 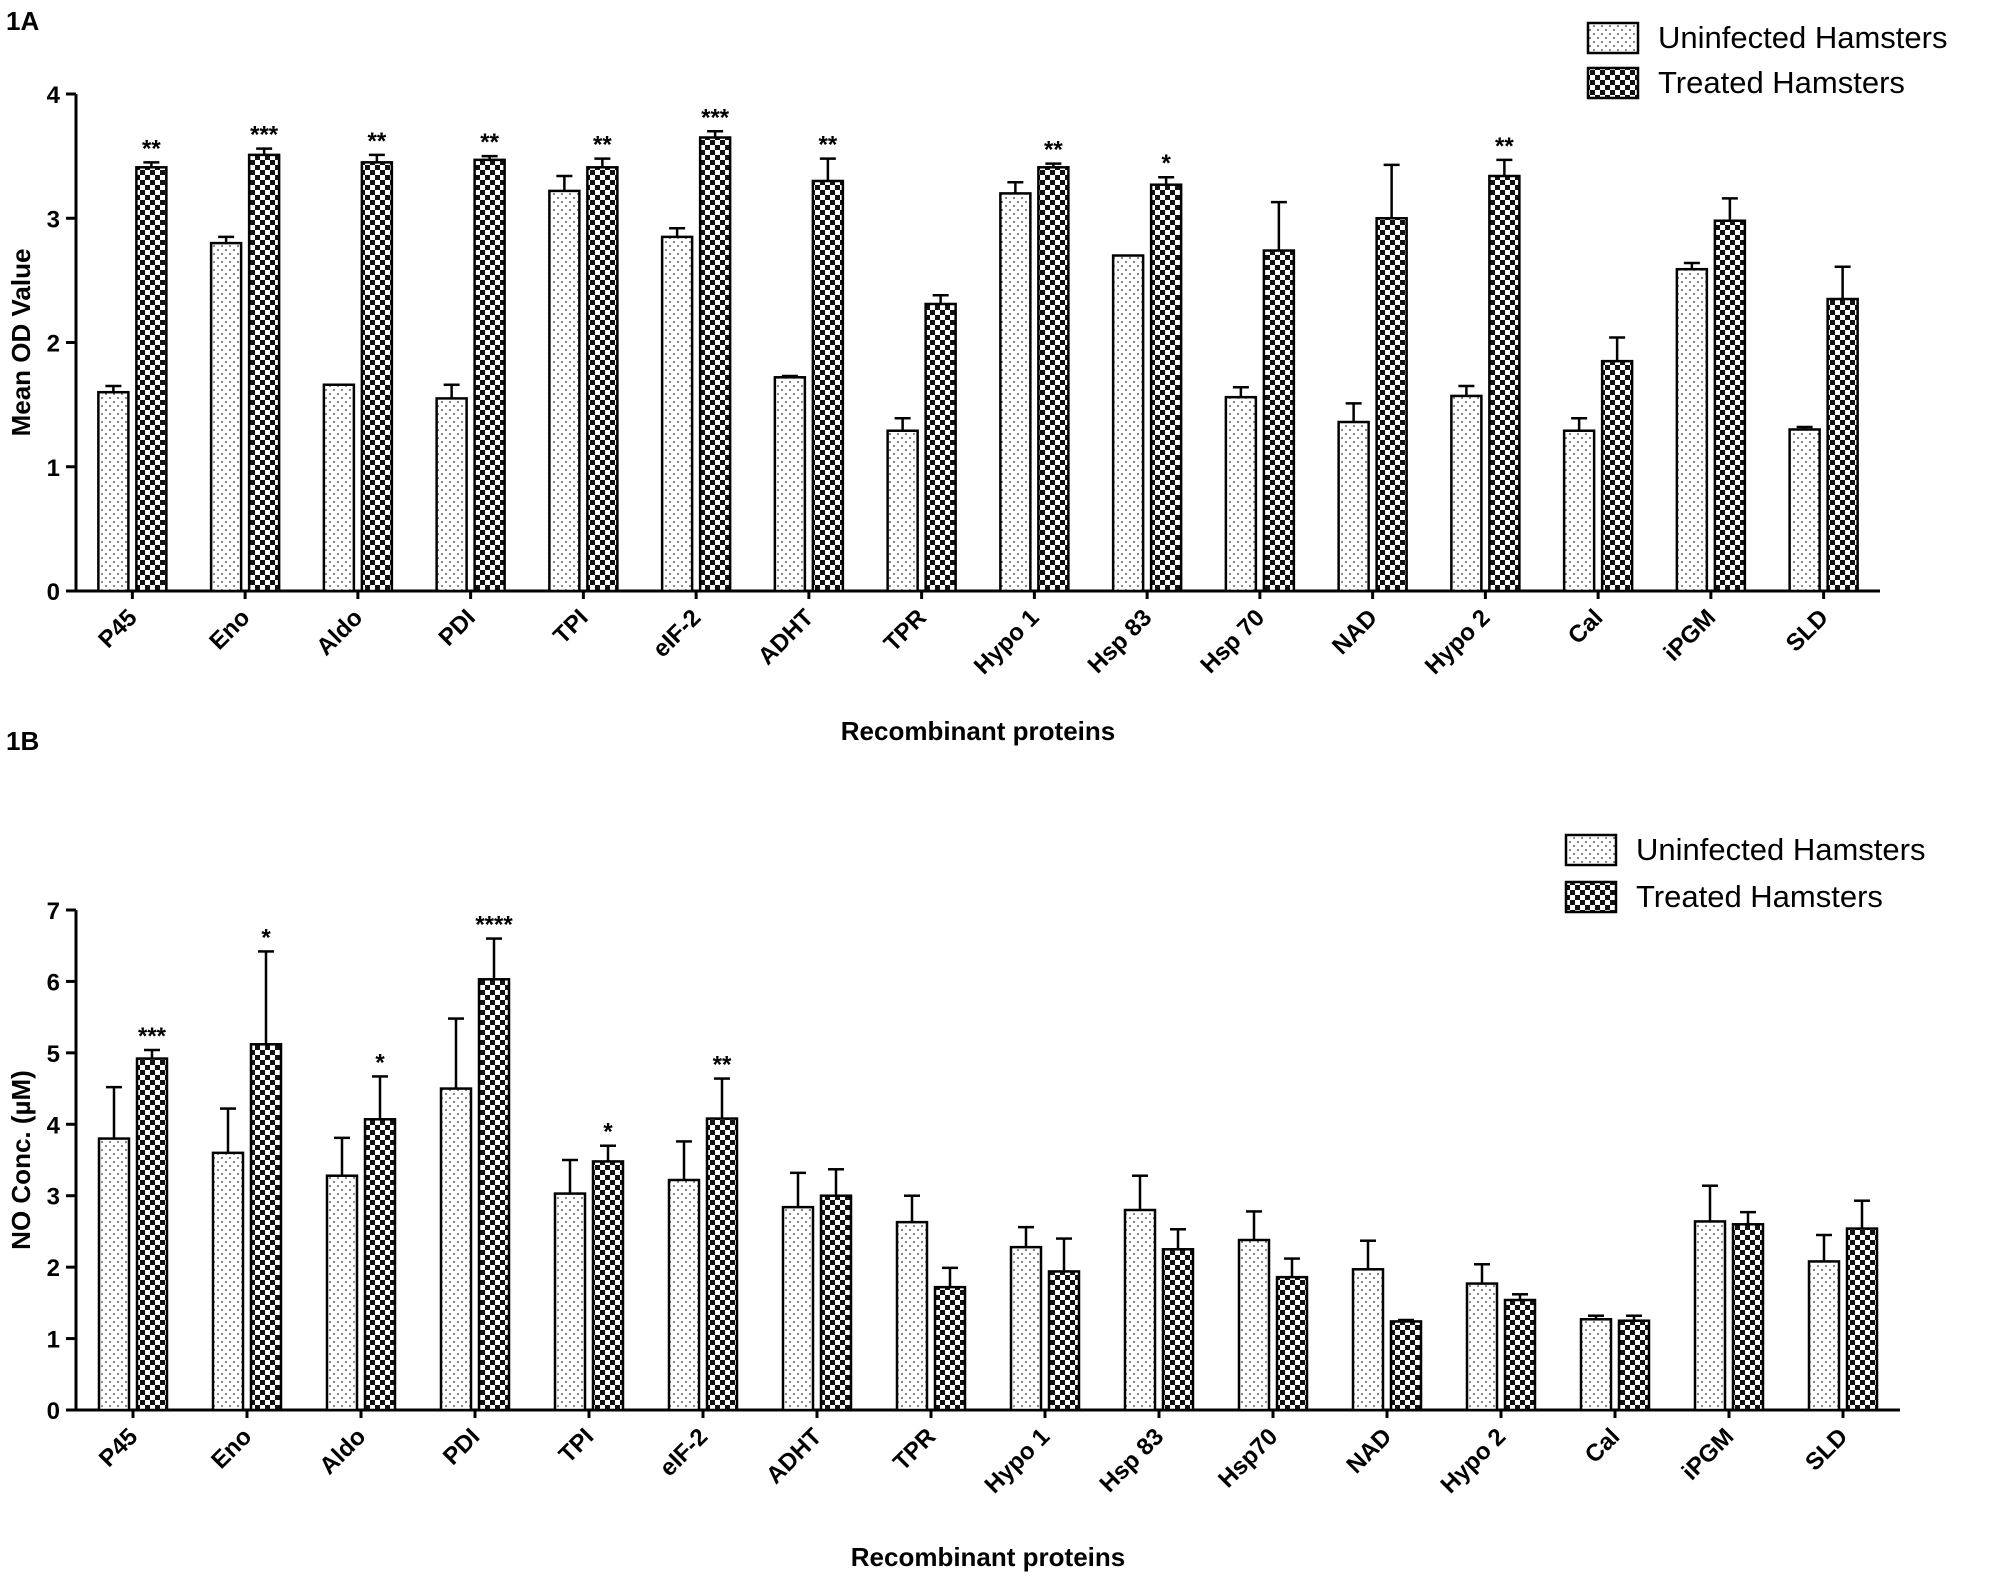 What do you see at coordinates (1780, 849) in the screenshot?
I see `legend-label-uninfected-1b: Uninfected Hamsters` at bounding box center [1780, 849].